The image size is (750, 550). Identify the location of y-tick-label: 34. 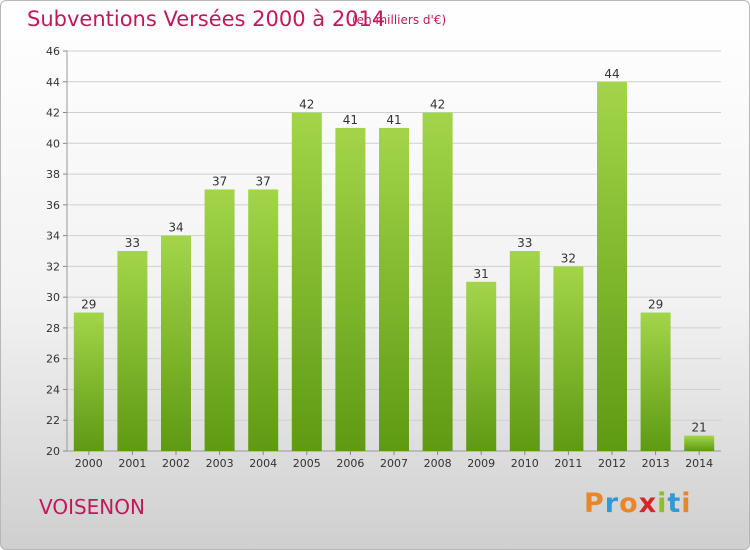
(53, 236).